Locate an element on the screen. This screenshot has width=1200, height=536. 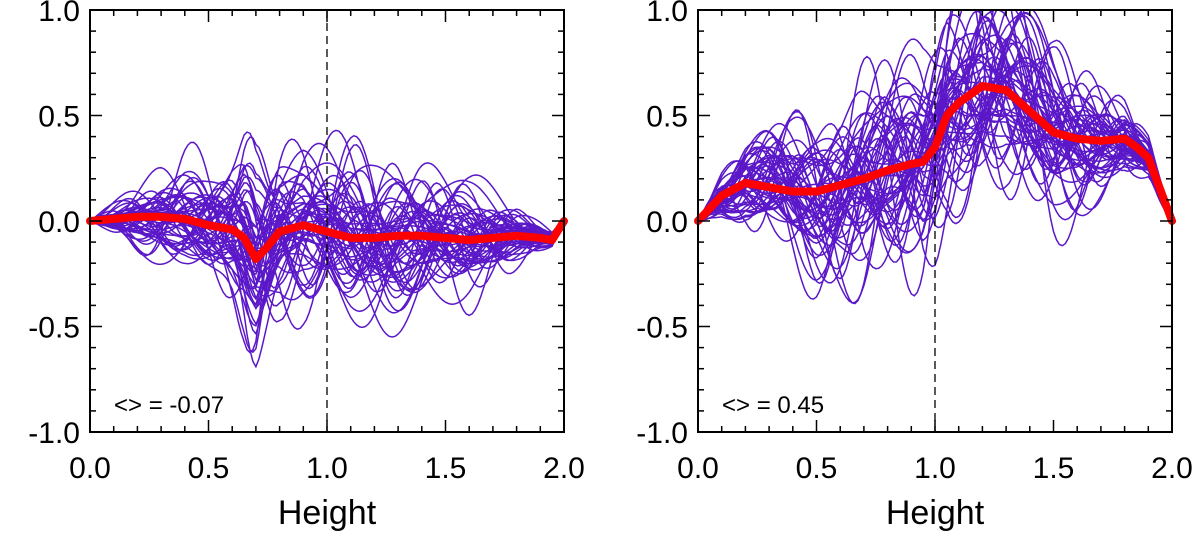
left-xtick-label: 0.5 is located at coordinates (209, 468).